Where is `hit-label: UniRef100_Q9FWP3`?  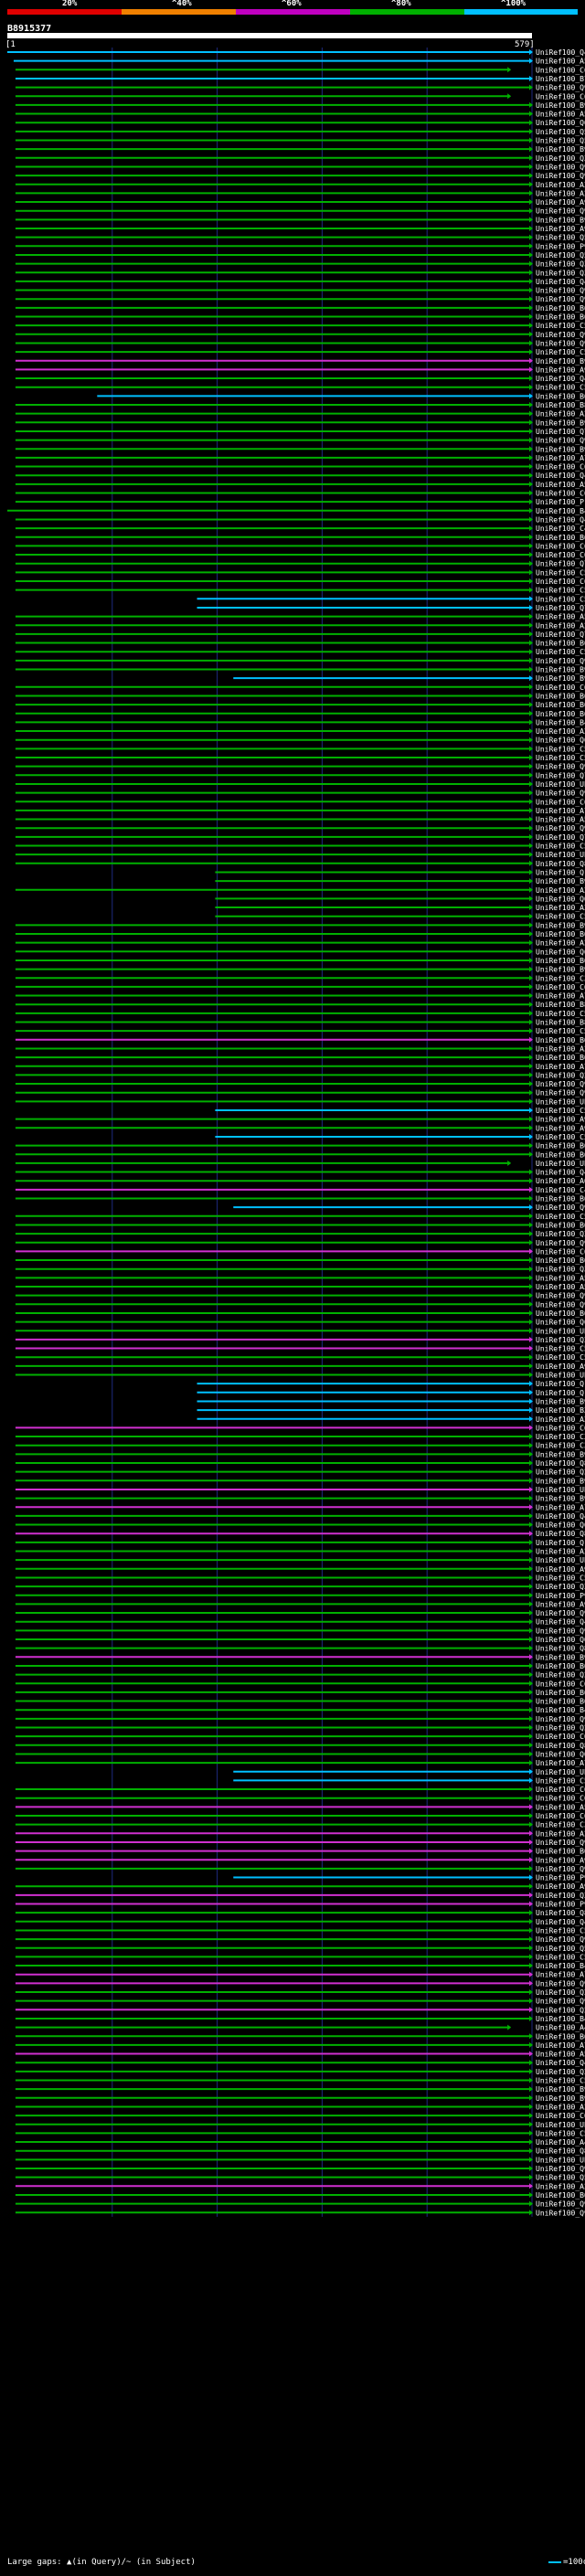
hit-label: UniRef100_Q9FWP3 is located at coordinates (561, 1613).